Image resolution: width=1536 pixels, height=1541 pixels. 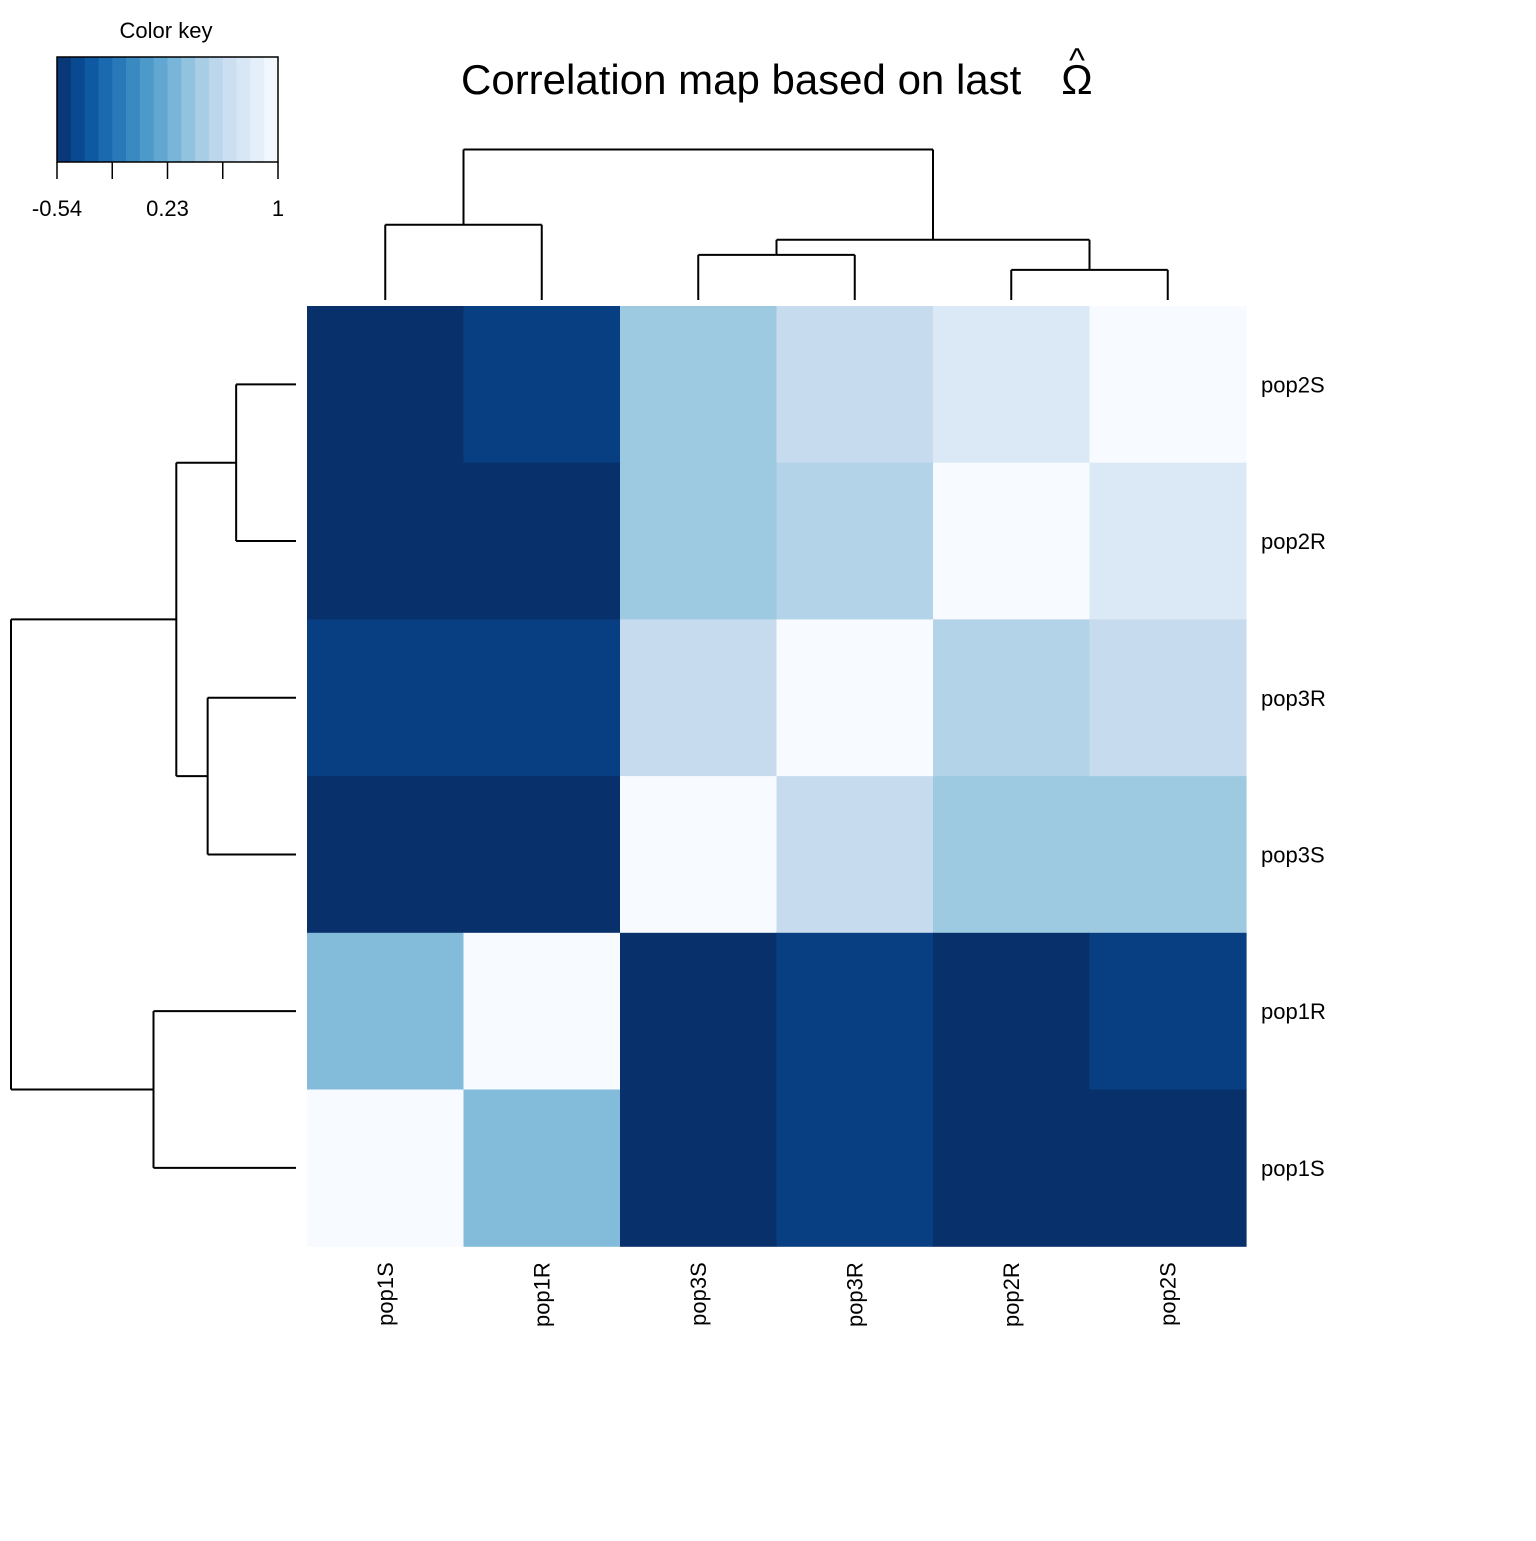 What do you see at coordinates (776, 224) in the screenshot?
I see `column-dendrogram` at bounding box center [776, 224].